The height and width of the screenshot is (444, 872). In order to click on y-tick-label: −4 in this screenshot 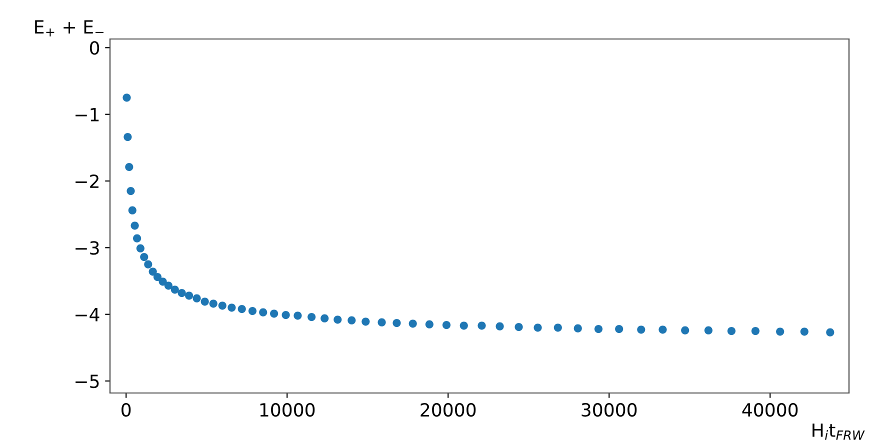, I will do `click(88, 315)`.